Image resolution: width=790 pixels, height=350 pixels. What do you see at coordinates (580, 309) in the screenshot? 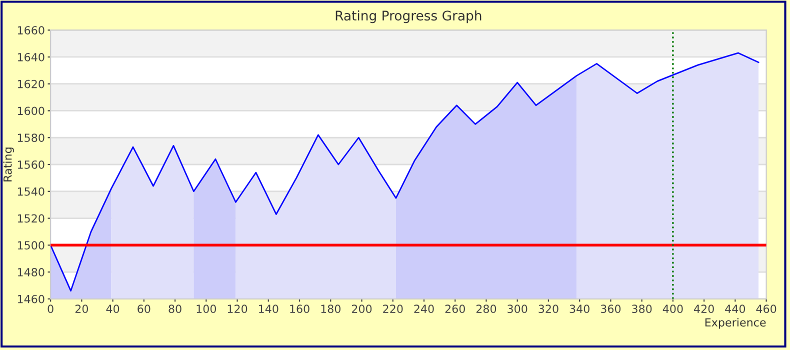
I see `x-tick-label: 340` at bounding box center [580, 309].